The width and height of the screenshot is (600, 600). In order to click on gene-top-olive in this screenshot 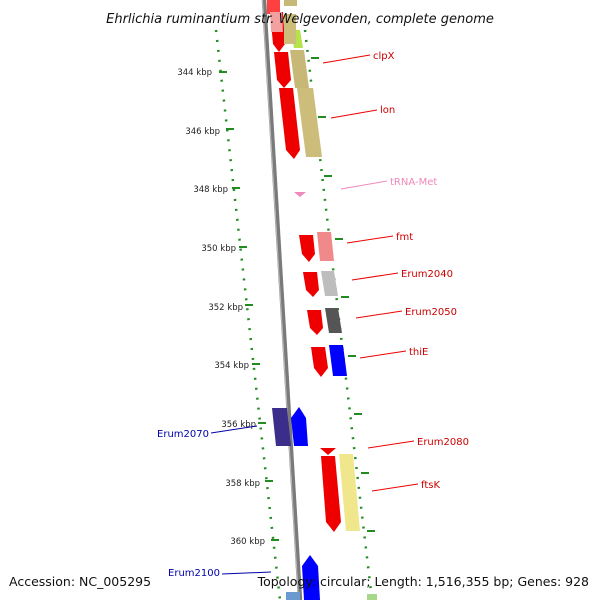, I will do `click(290, 29)`.